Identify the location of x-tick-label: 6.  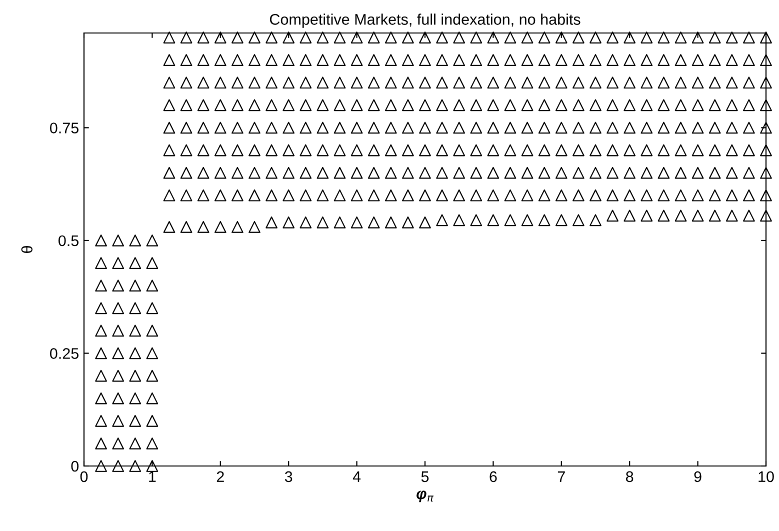
(493, 476).